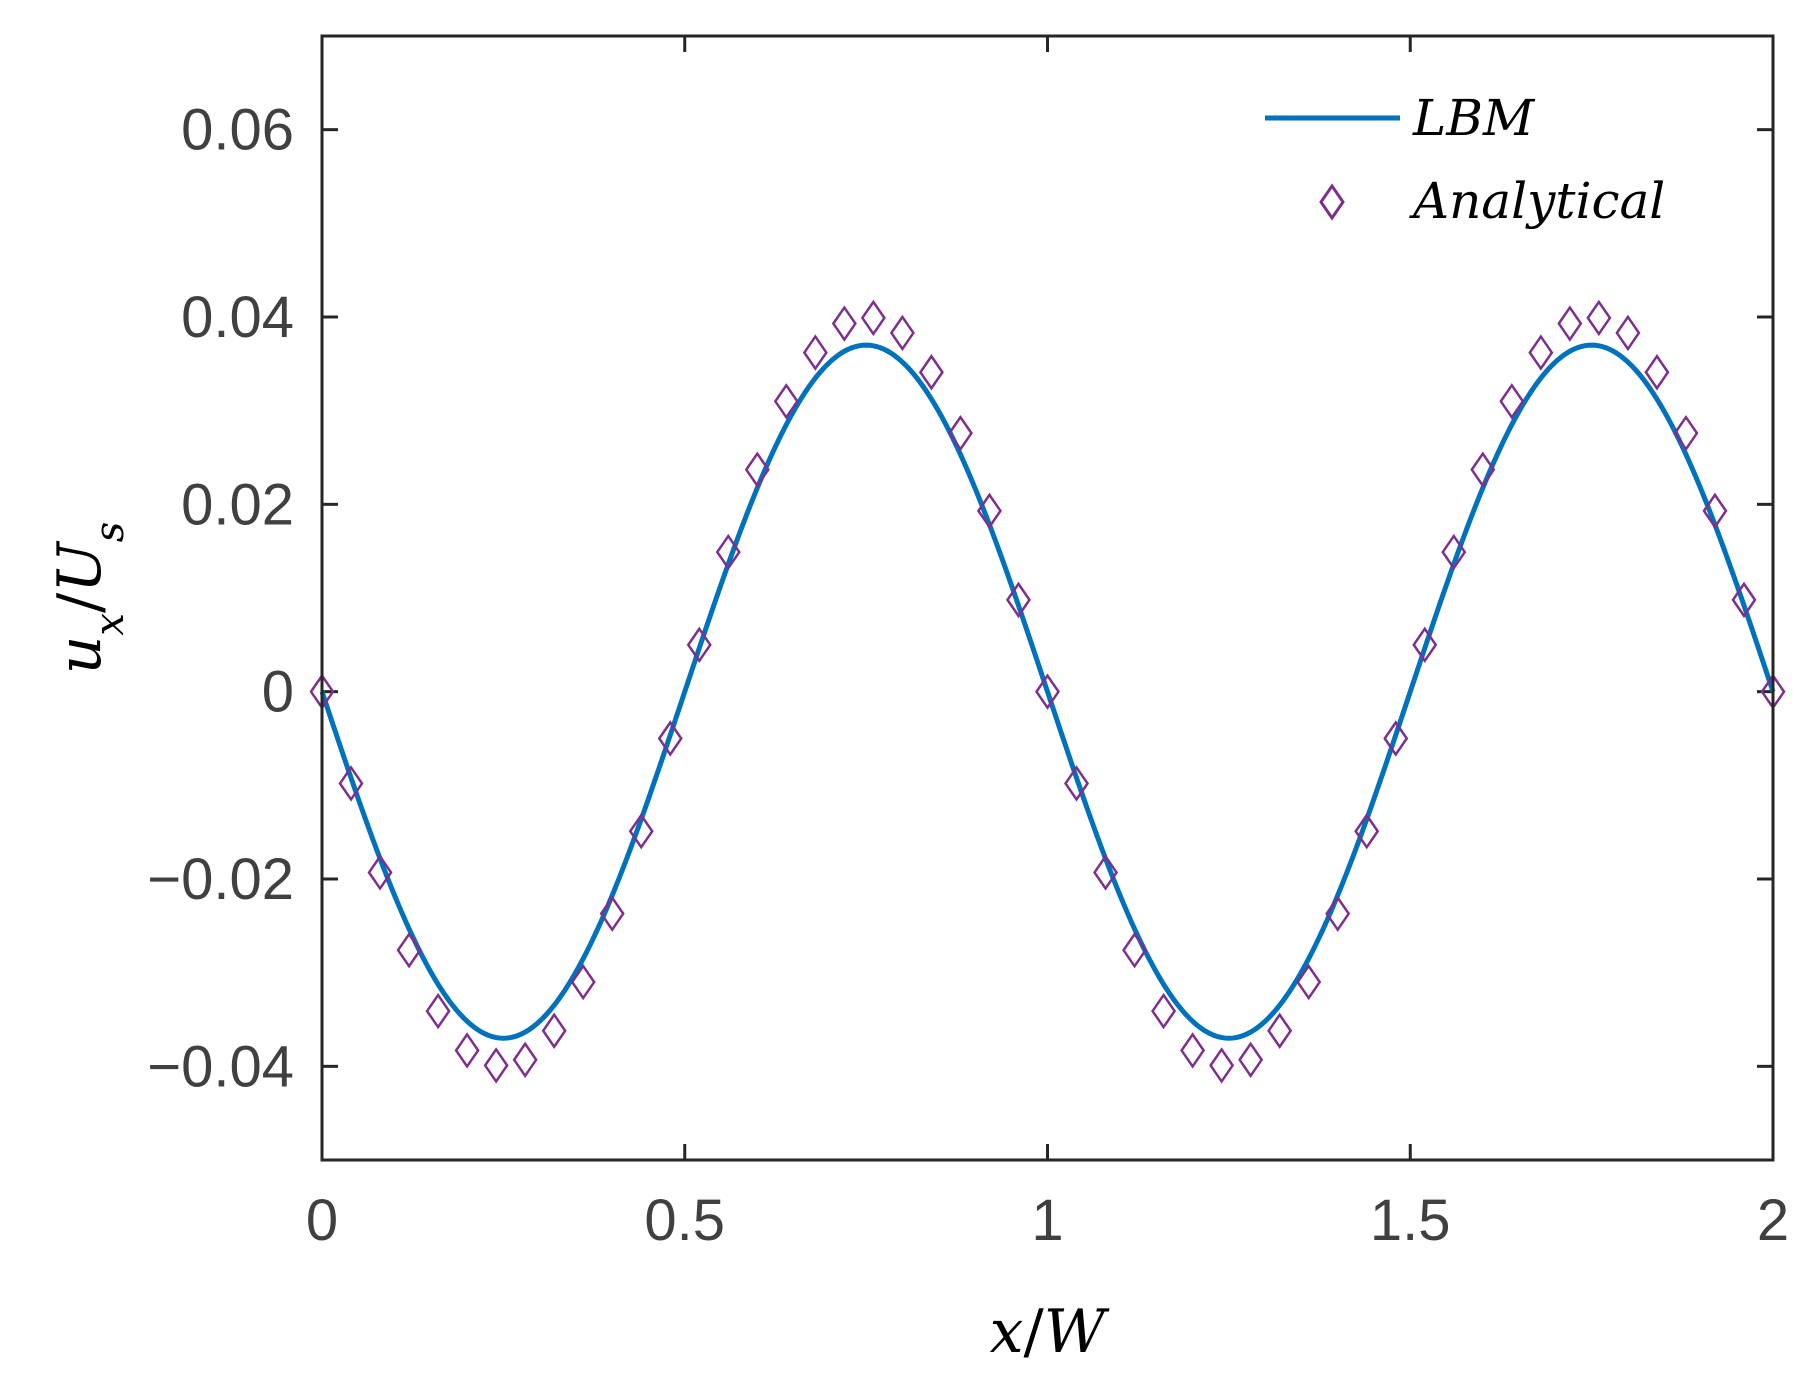 Image resolution: width=1813 pixels, height=1387 pixels. Describe the element at coordinates (237, 504) in the screenshot. I see `y-tick-label-3: 0.02` at that location.